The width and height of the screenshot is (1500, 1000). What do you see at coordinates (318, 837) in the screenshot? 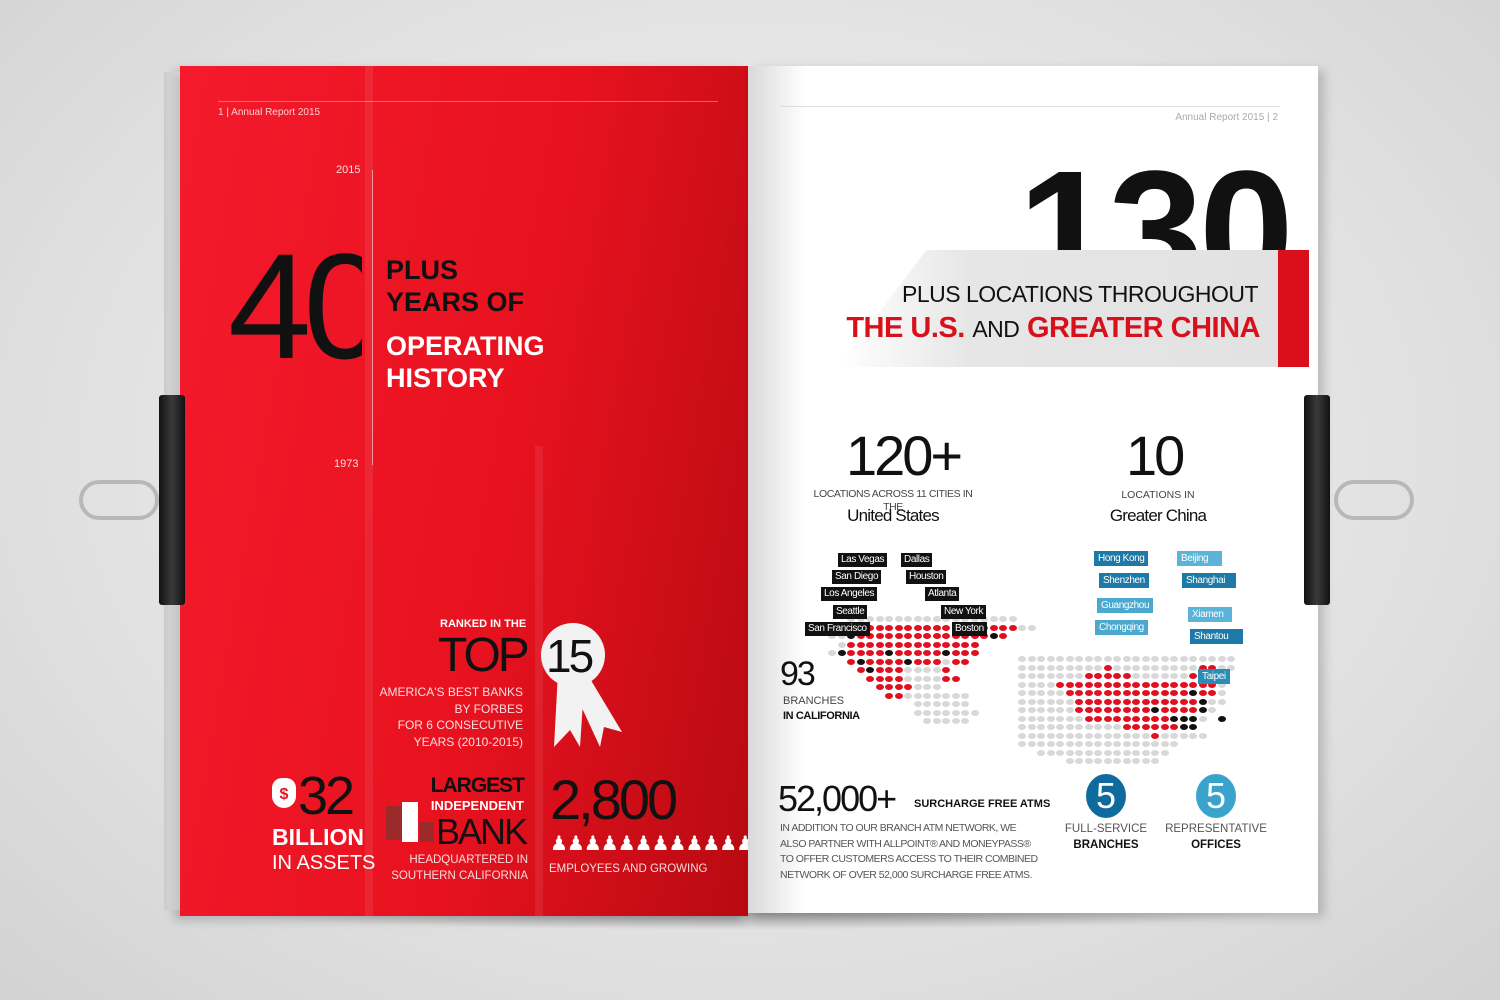
I see `assets-line1: BILLION` at bounding box center [318, 837].